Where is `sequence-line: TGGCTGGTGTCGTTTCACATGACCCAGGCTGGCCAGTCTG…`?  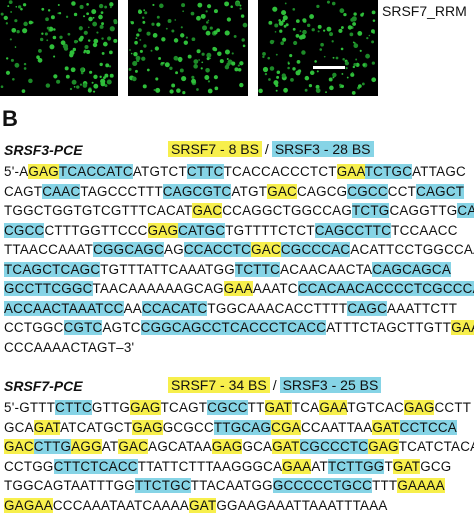 sequence-line: TGGCTGGTGTCGTTTCACATGACCCAGGCTGGCCAGTCTG… is located at coordinates (239, 211).